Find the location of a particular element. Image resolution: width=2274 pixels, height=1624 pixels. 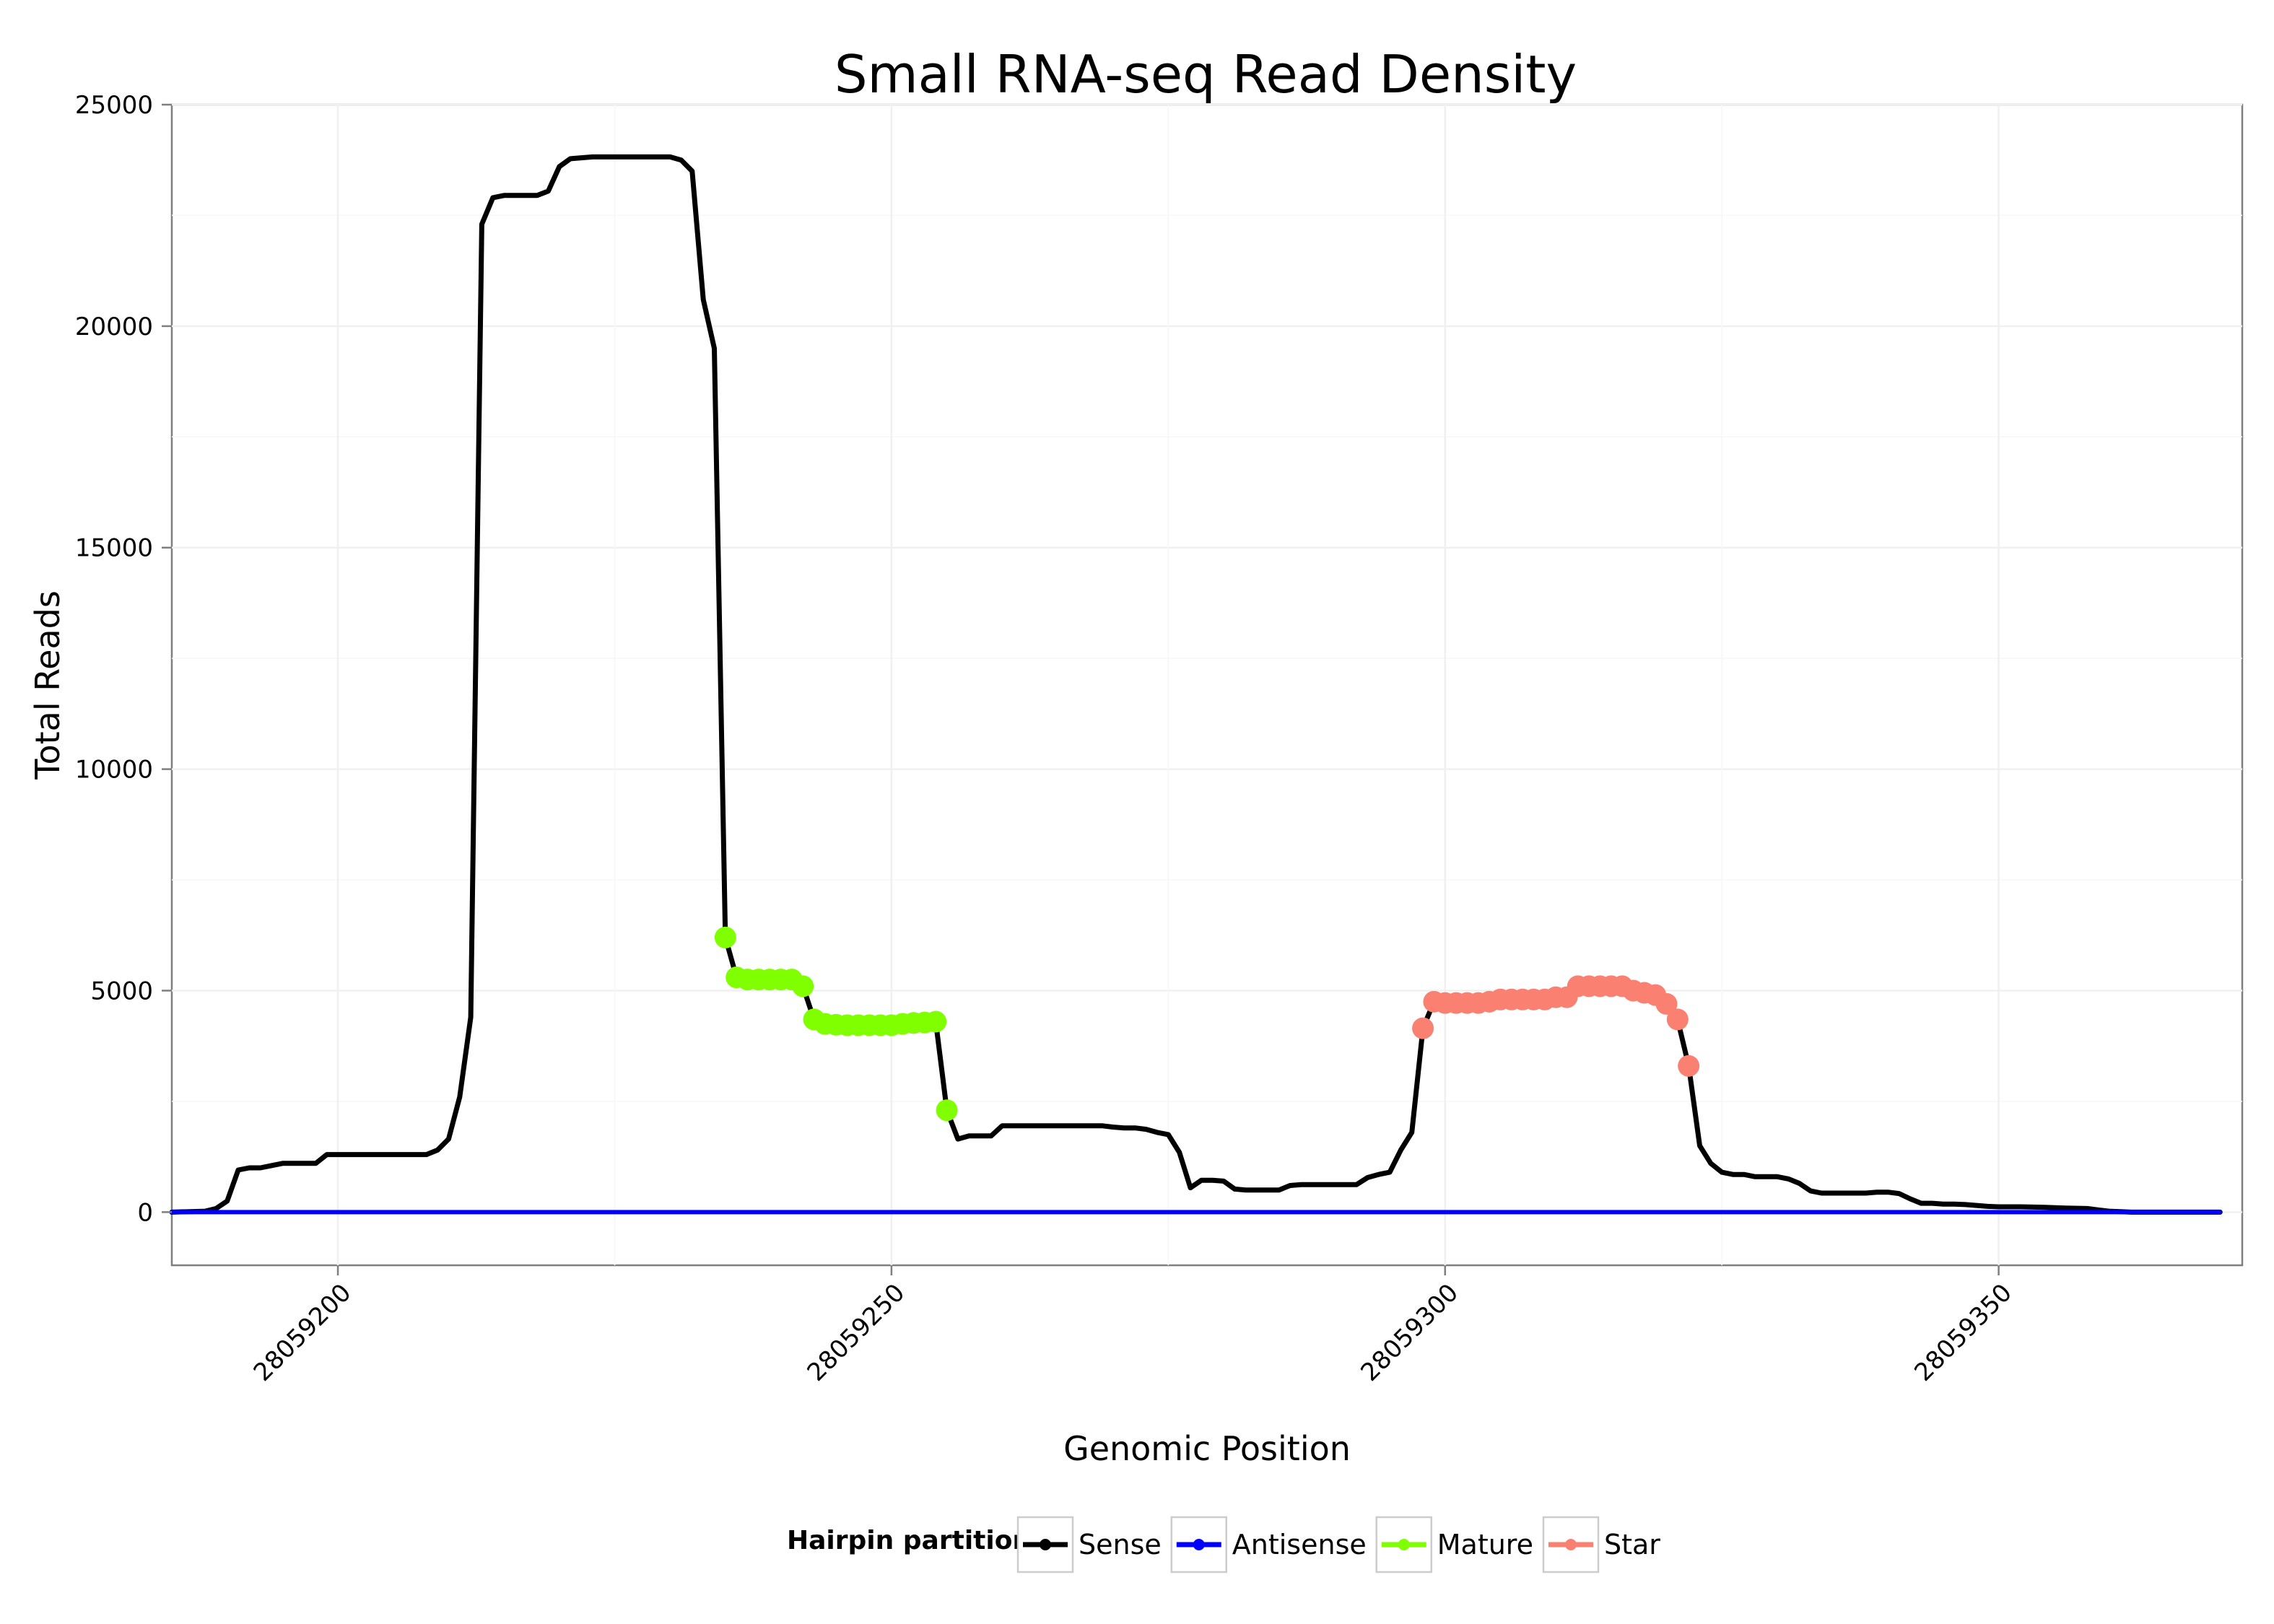

y-axis-title: Total Reads is located at coordinates (48, 685).